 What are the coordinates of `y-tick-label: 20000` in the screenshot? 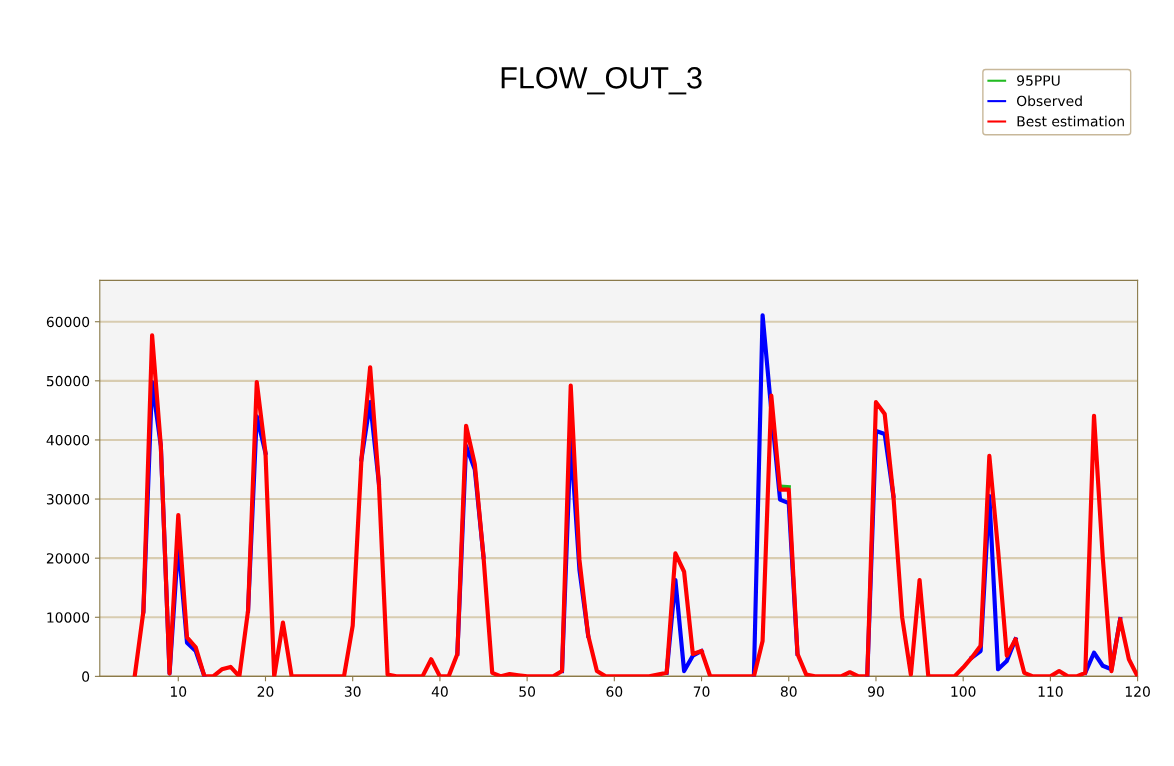 It's located at (68, 558).